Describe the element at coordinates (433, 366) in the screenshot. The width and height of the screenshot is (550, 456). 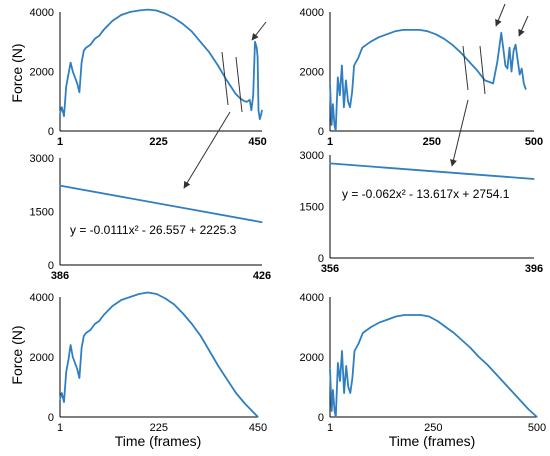
I see `series-line-bottom-right` at that location.